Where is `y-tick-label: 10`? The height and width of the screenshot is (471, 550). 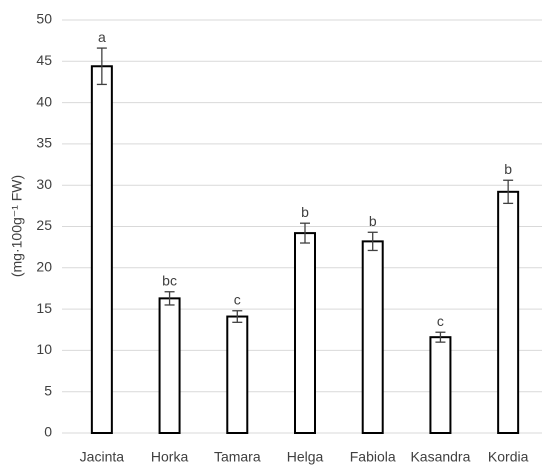
y-tick-label: 10 is located at coordinates (44, 349).